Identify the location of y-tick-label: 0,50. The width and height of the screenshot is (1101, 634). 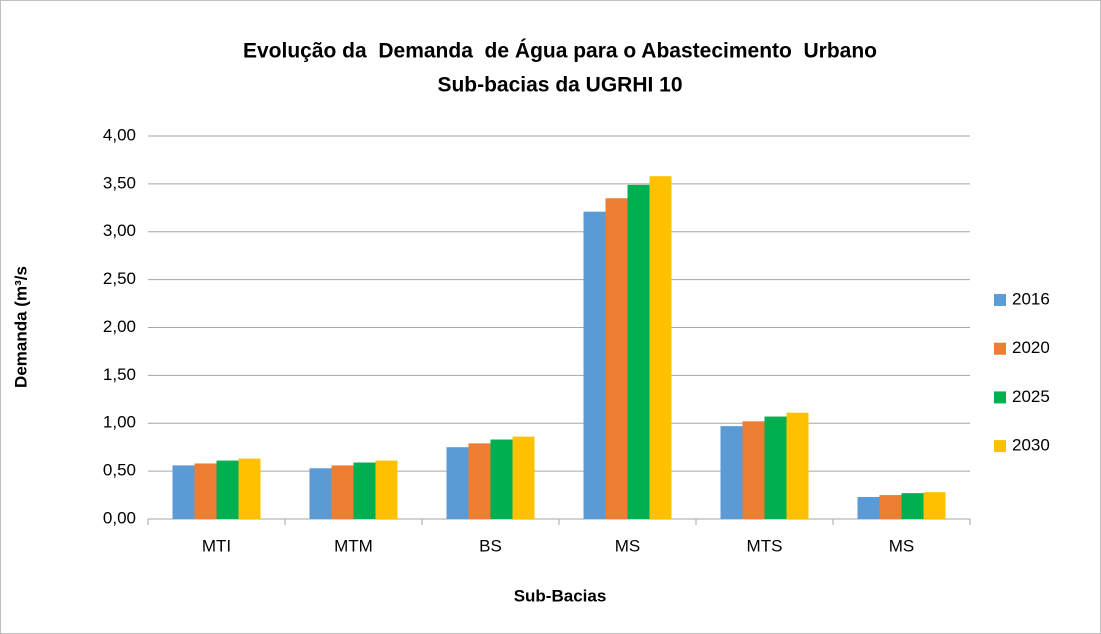
(119, 470).